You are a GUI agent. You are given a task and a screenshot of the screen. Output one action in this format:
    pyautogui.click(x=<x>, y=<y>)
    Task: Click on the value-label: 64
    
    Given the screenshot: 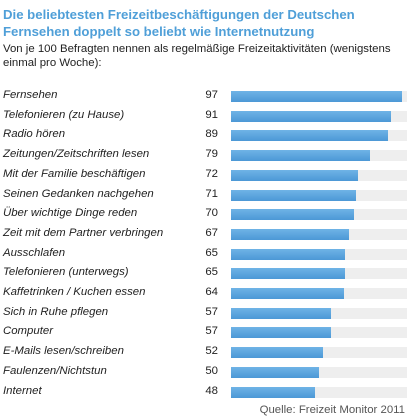 What is the action you would take?
    pyautogui.click(x=211, y=292)
    